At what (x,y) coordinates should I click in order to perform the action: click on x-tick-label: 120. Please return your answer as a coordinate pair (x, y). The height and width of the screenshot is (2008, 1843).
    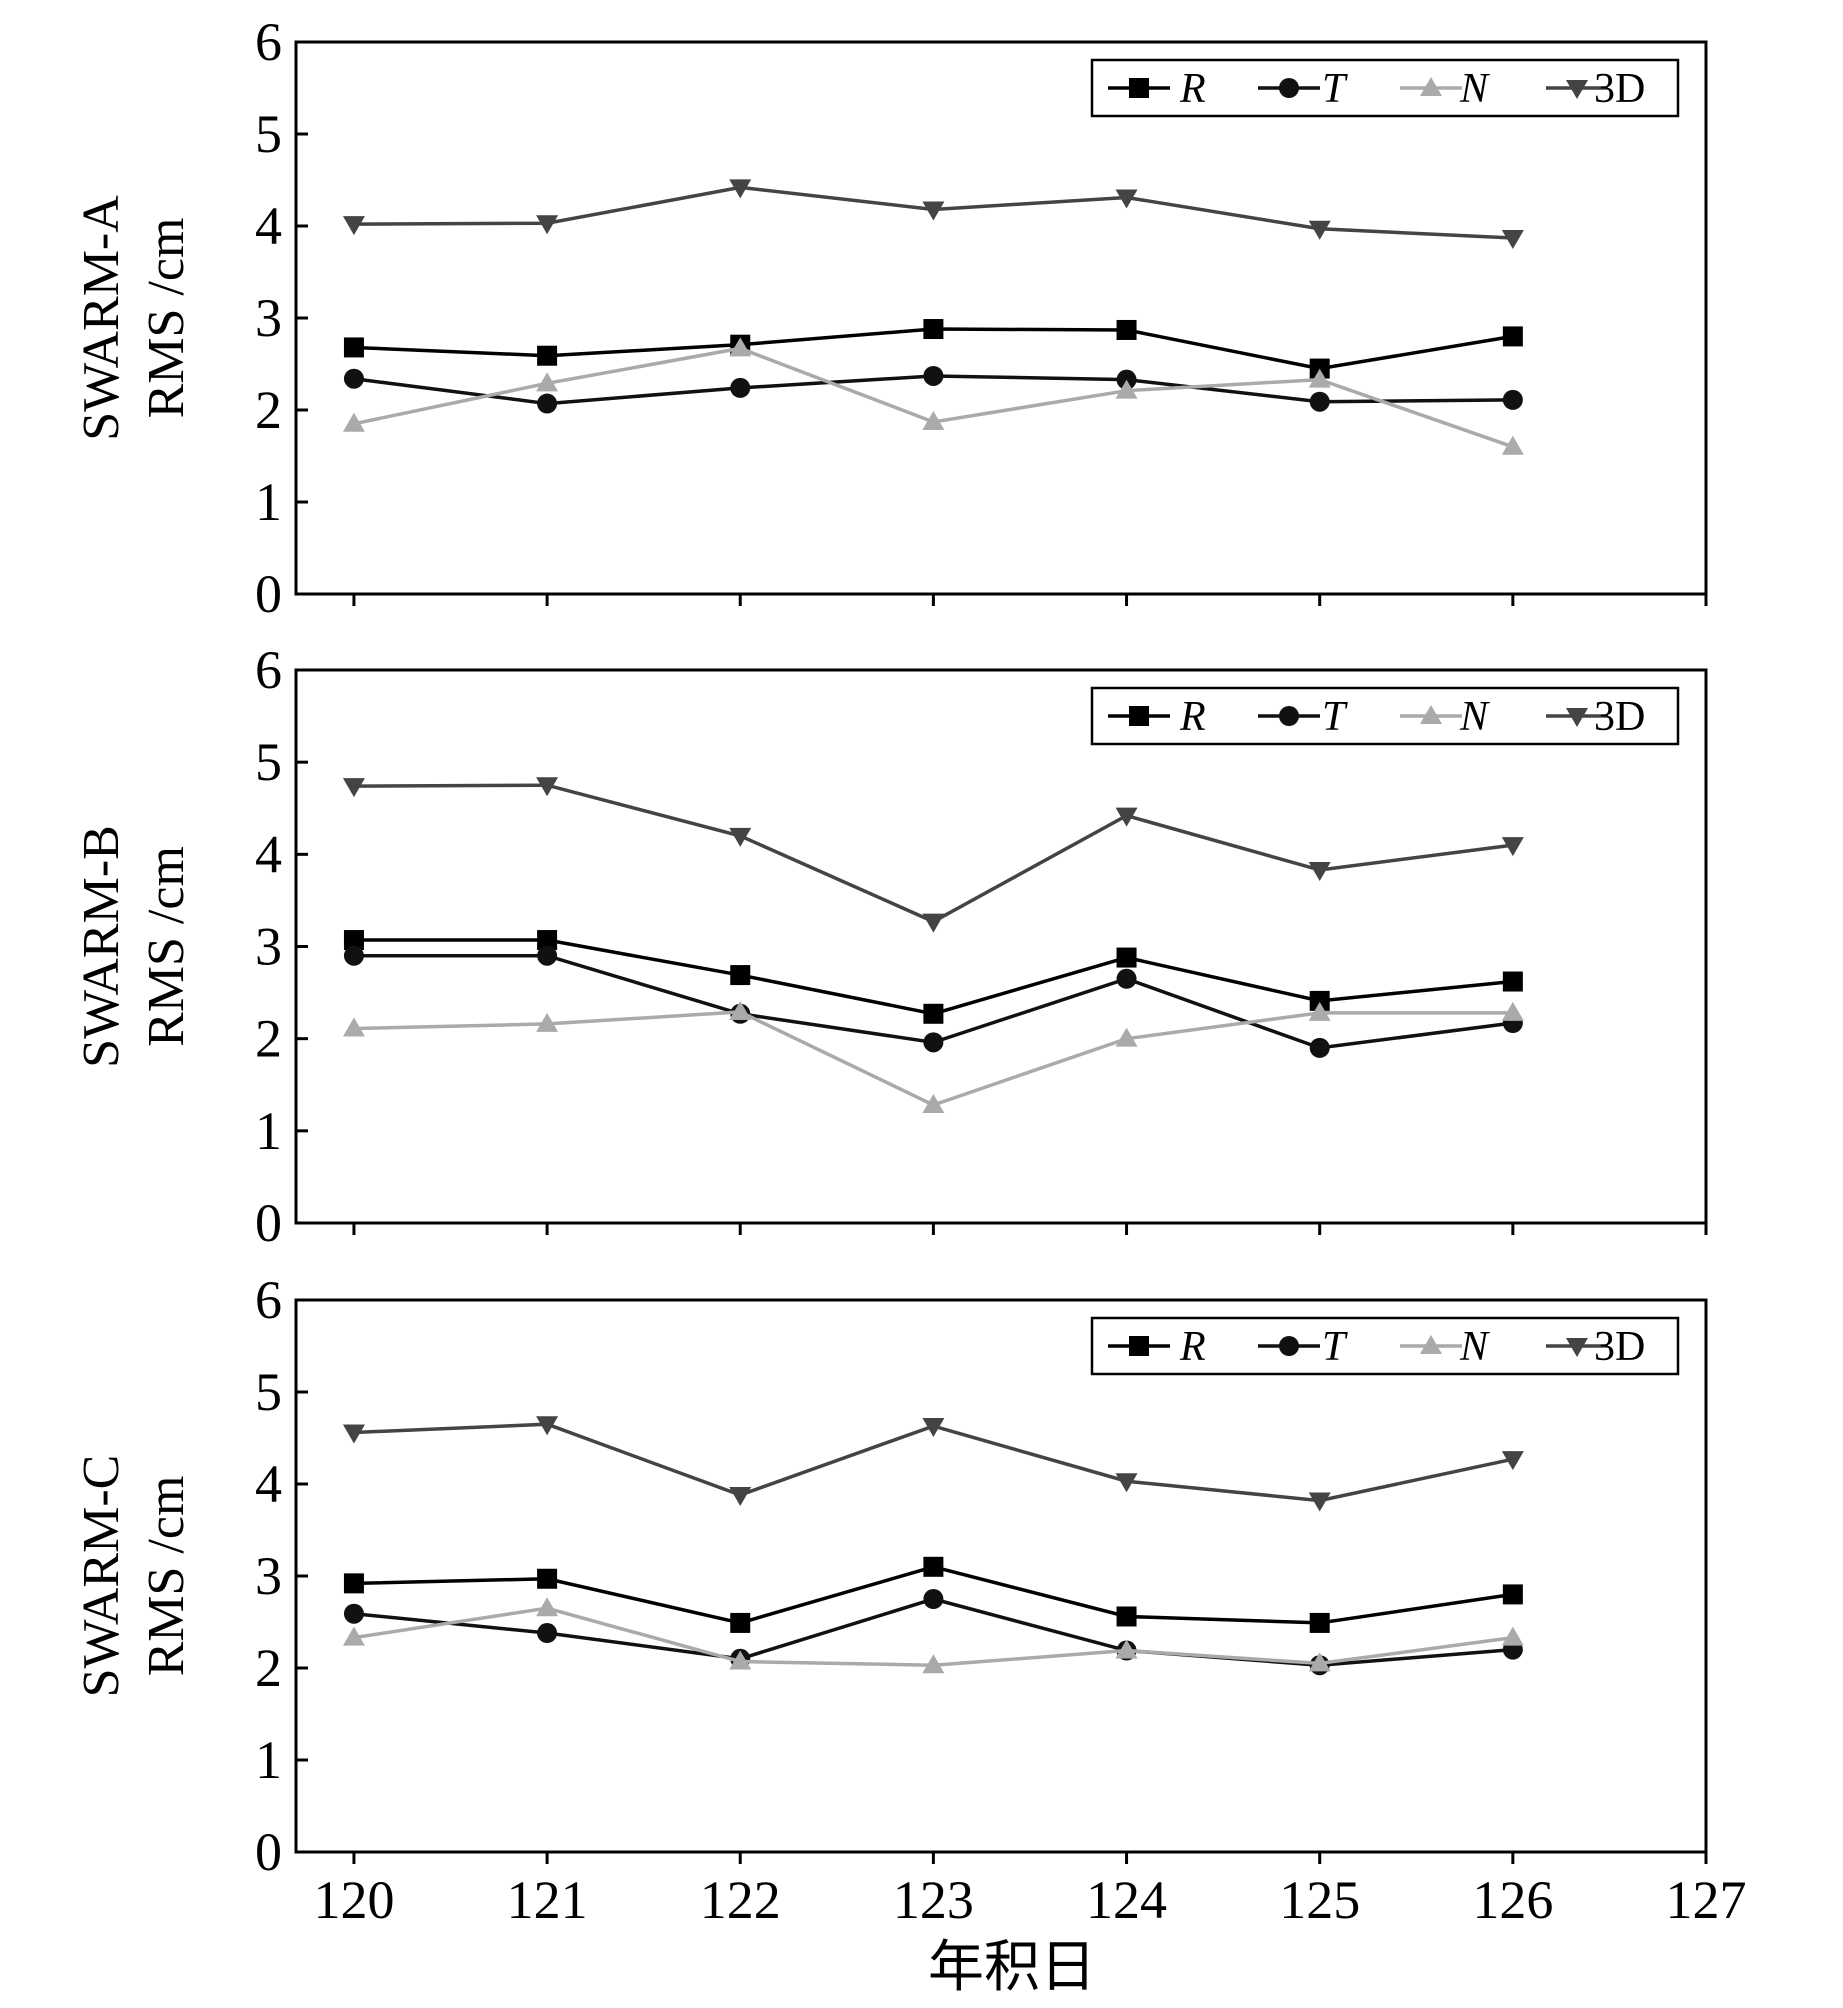
    Looking at the image, I should click on (353, 1900).